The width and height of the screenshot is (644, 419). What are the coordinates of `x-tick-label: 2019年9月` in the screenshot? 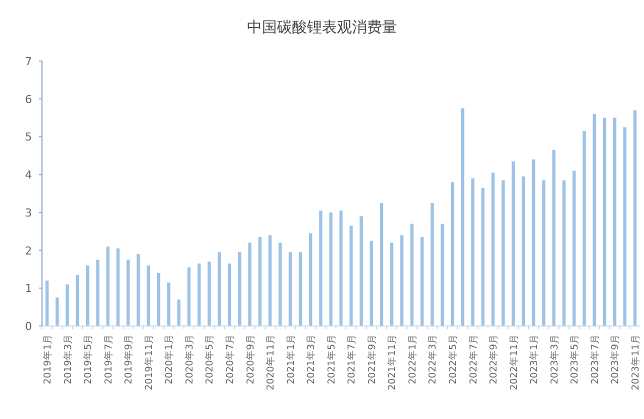 It's located at (128, 359).